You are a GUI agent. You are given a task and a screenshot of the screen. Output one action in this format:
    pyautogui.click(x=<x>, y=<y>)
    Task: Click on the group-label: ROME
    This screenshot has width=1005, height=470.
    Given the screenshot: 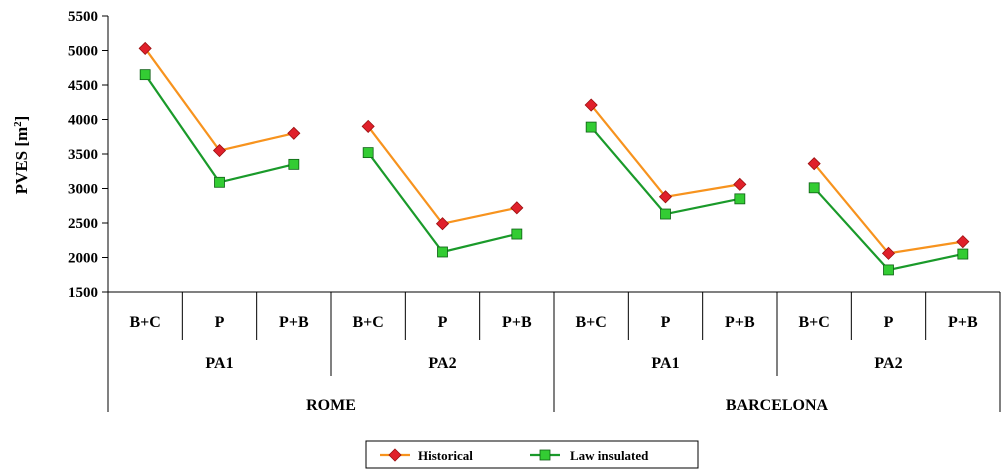 What is the action you would take?
    pyautogui.click(x=331, y=405)
    